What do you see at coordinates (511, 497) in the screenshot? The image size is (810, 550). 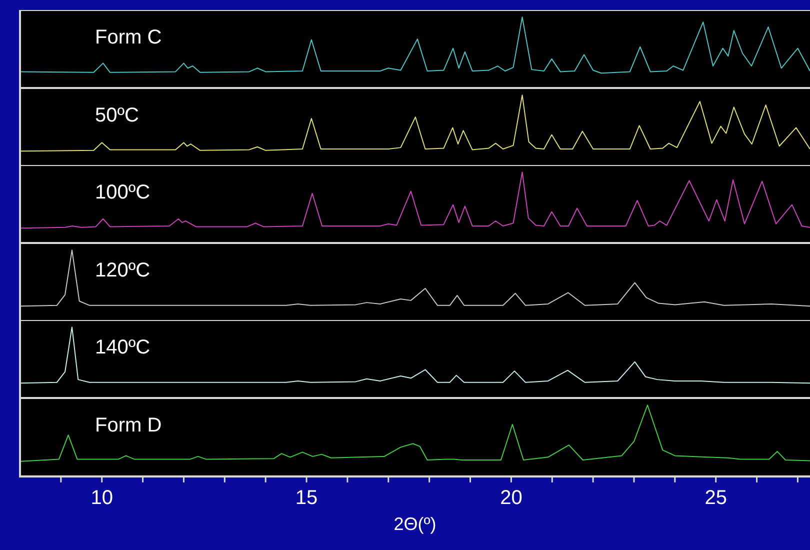 I see `x-tick-label: 20` at bounding box center [511, 497].